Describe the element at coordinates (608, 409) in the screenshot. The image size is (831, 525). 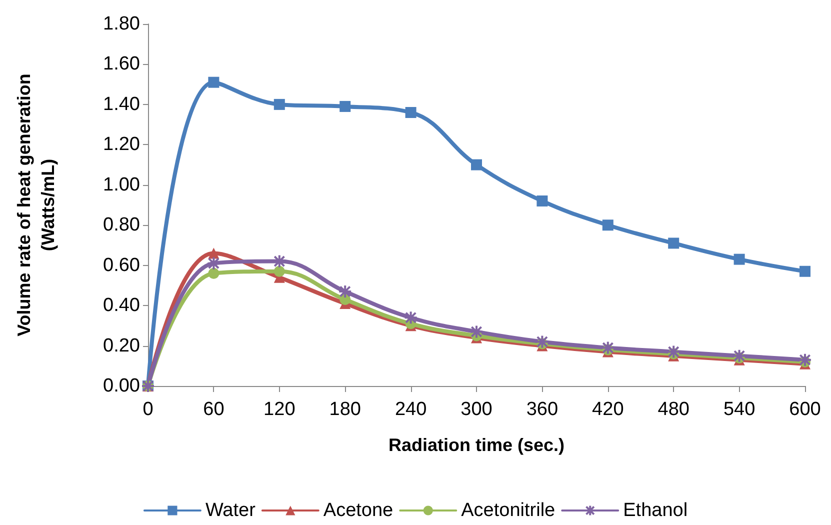
I see `x-tick-label: 420` at that location.